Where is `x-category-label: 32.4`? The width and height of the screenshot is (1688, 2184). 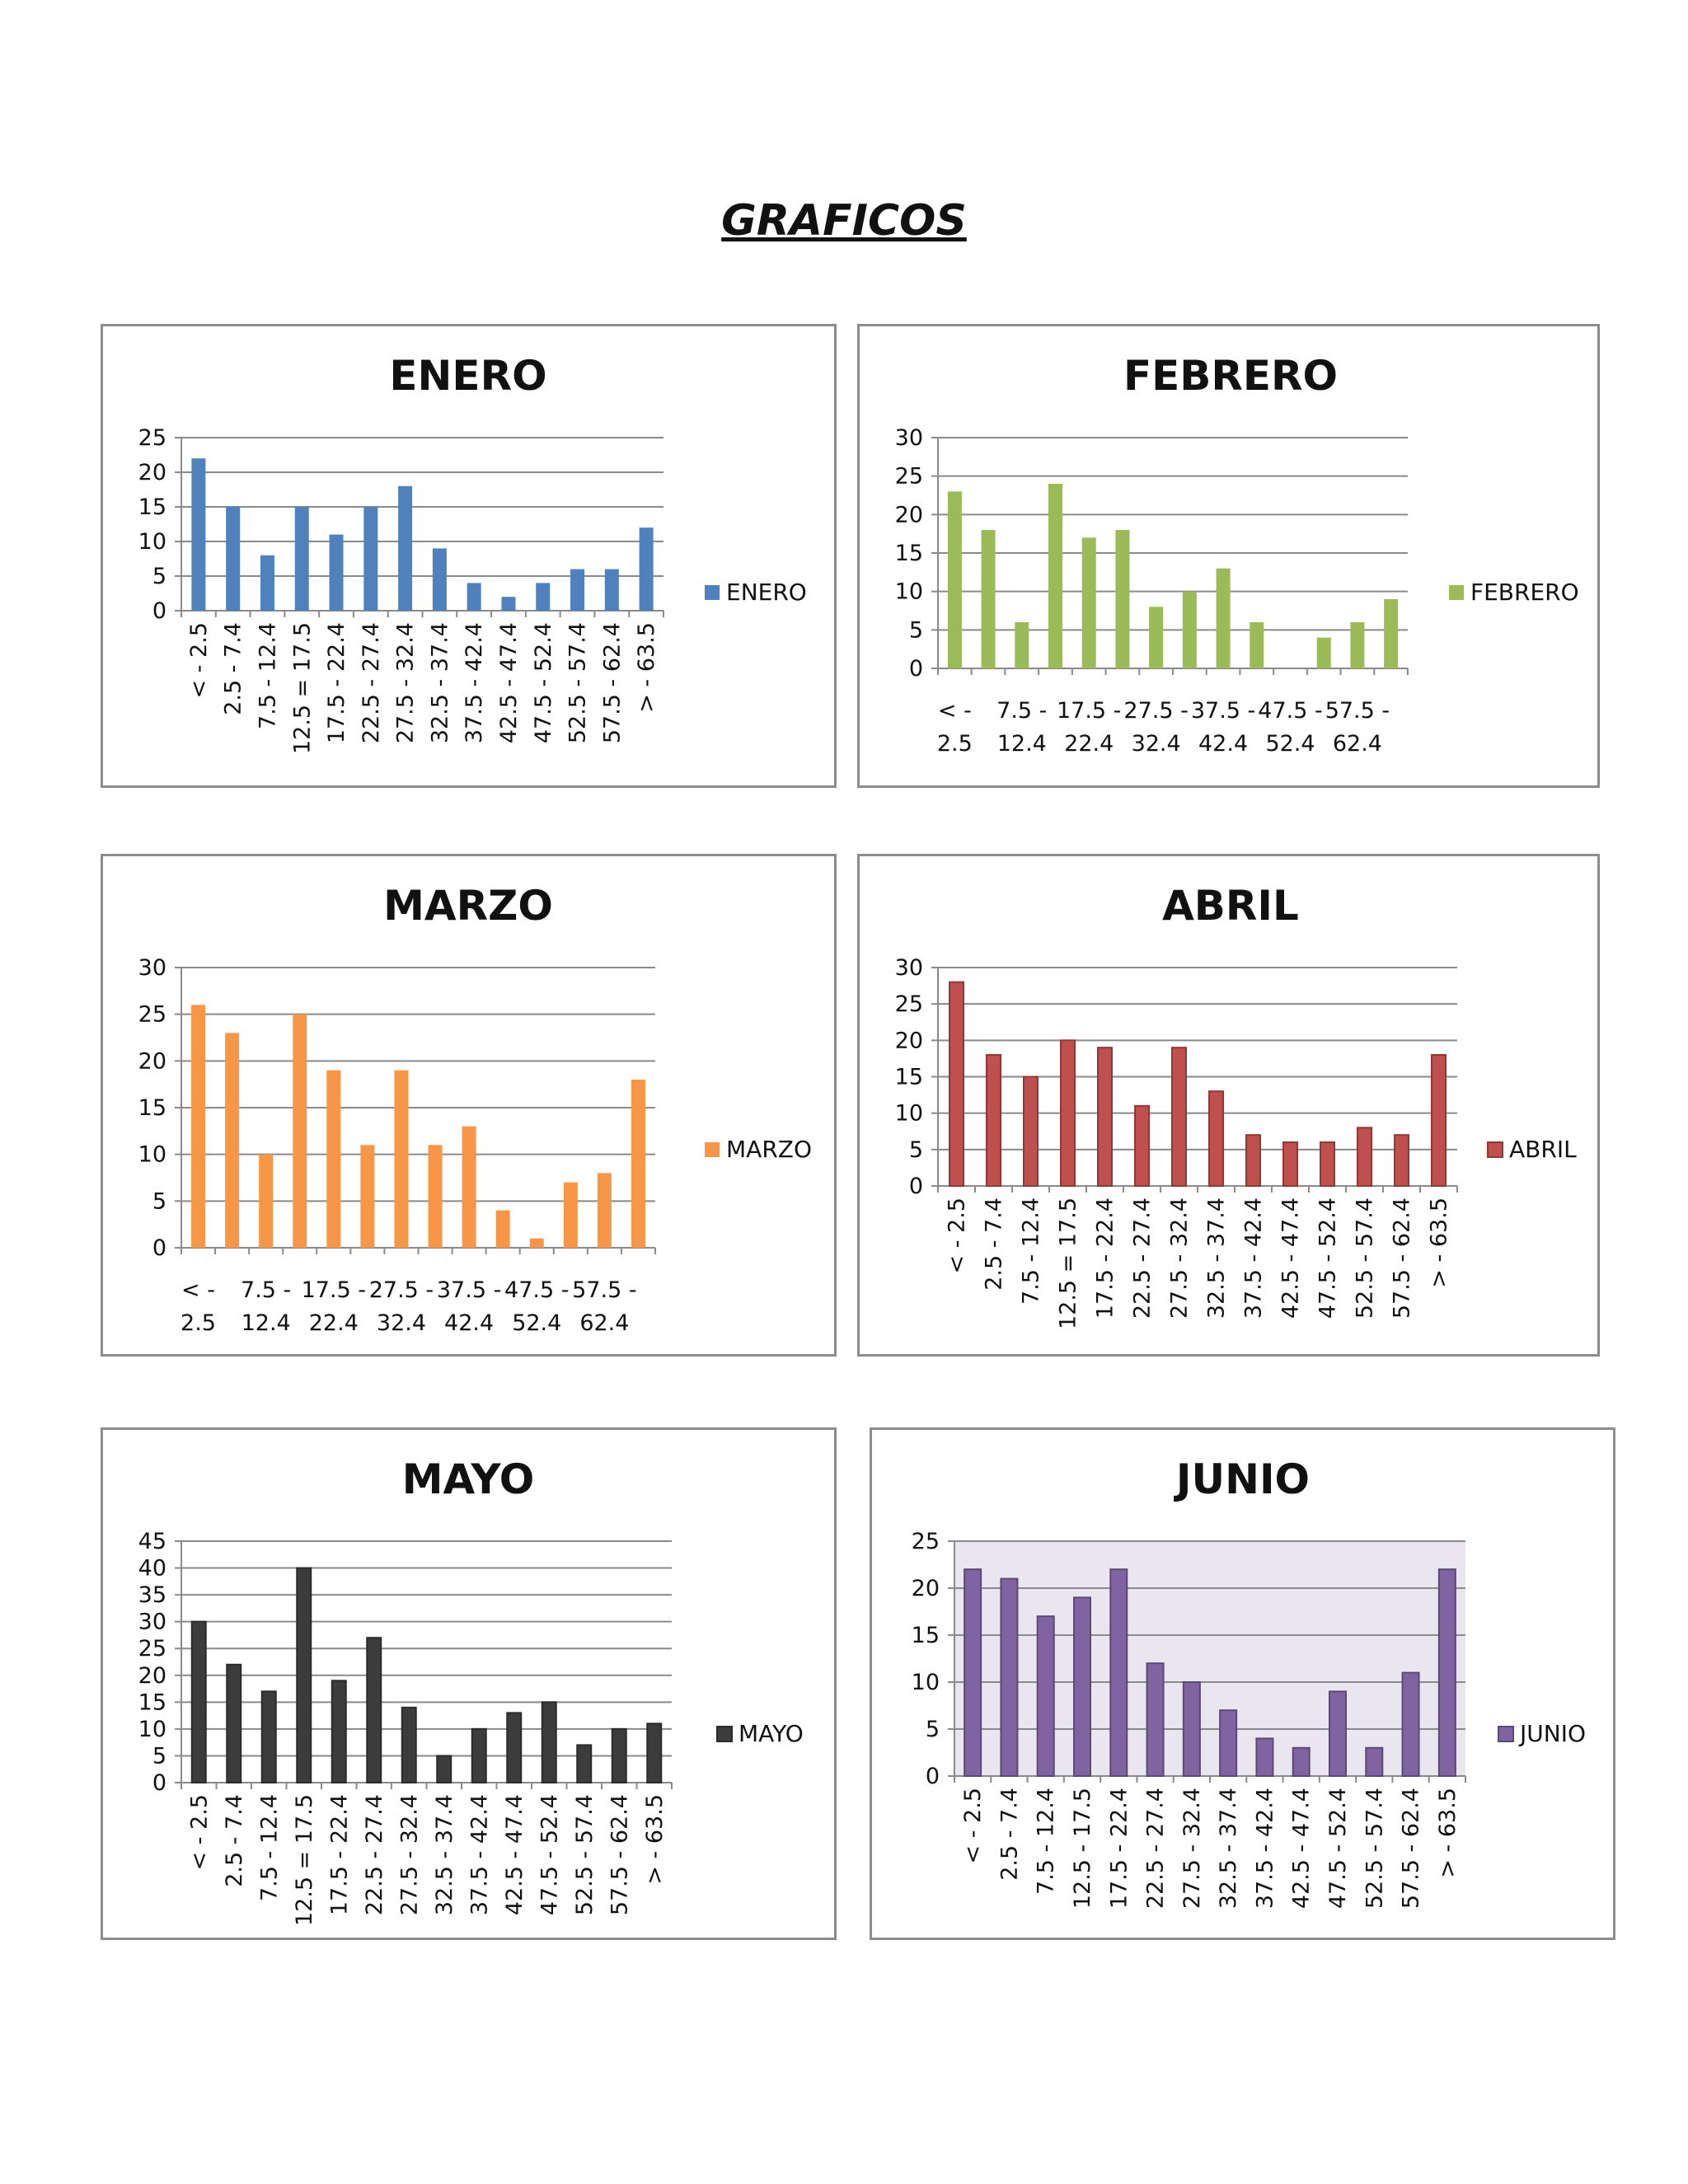 x-category-label: 32.4 is located at coordinates (401, 1323).